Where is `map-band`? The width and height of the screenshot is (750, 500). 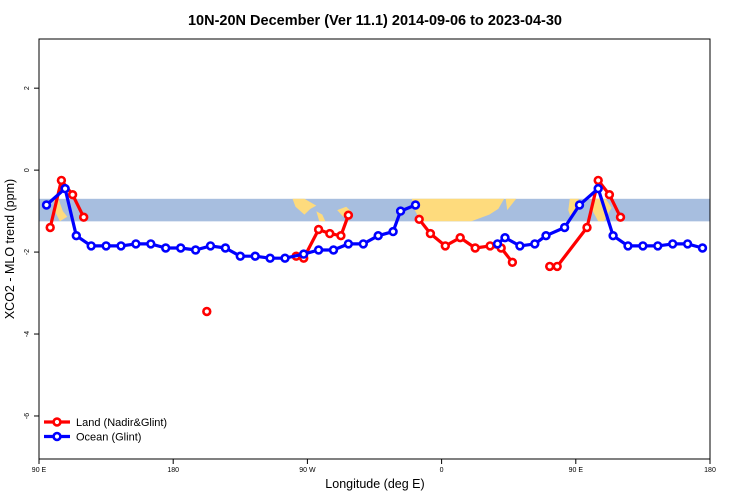
map-band is located at coordinates (374, 210).